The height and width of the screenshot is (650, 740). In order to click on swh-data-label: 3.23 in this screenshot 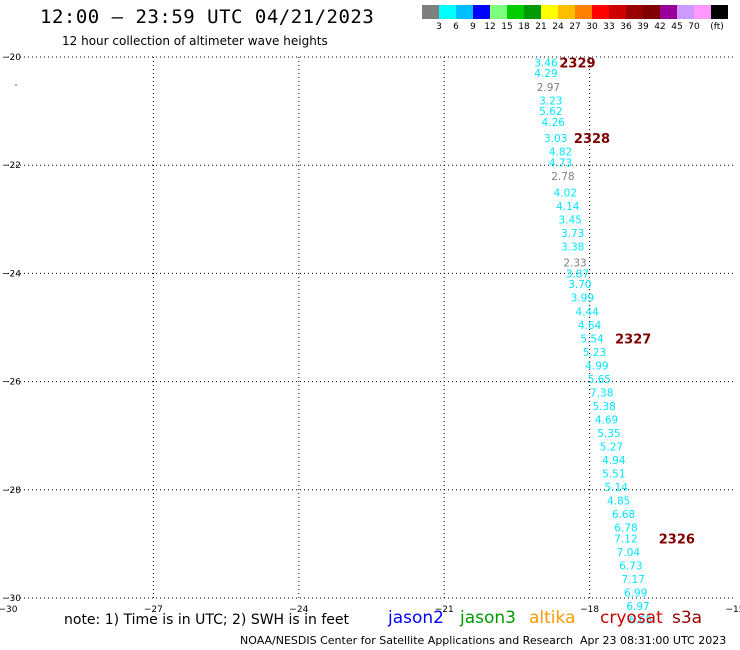, I will do `click(550, 101)`.